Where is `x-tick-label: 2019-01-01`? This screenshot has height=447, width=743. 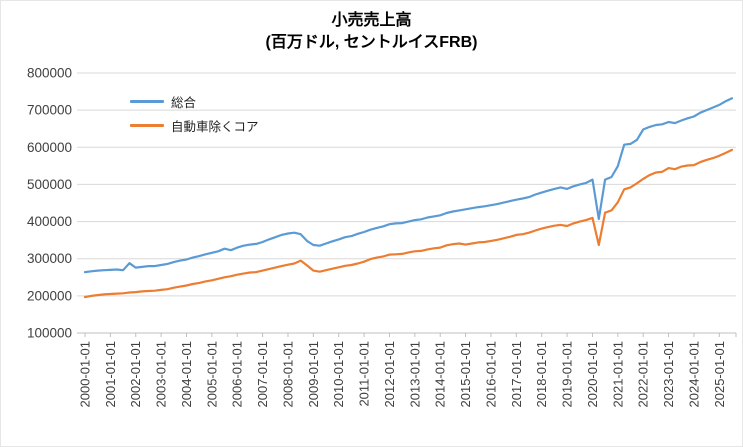 x-tick-label: 2019-01-01 is located at coordinates (567, 374).